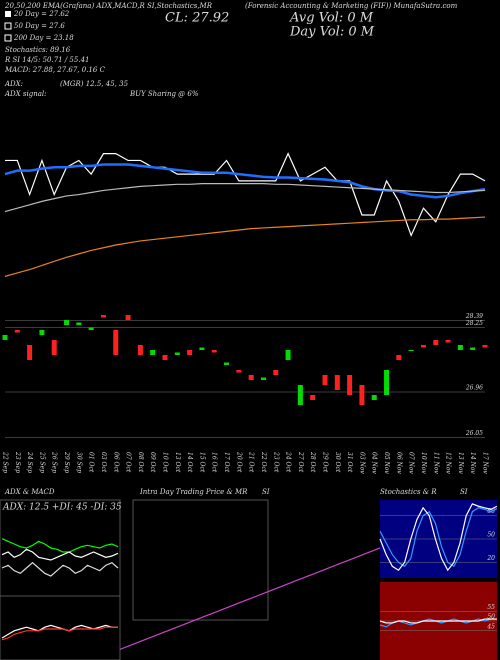 The width and height of the screenshot is (500, 660). I want to click on x-tick-label: 14 Oct, so click(189, 462).